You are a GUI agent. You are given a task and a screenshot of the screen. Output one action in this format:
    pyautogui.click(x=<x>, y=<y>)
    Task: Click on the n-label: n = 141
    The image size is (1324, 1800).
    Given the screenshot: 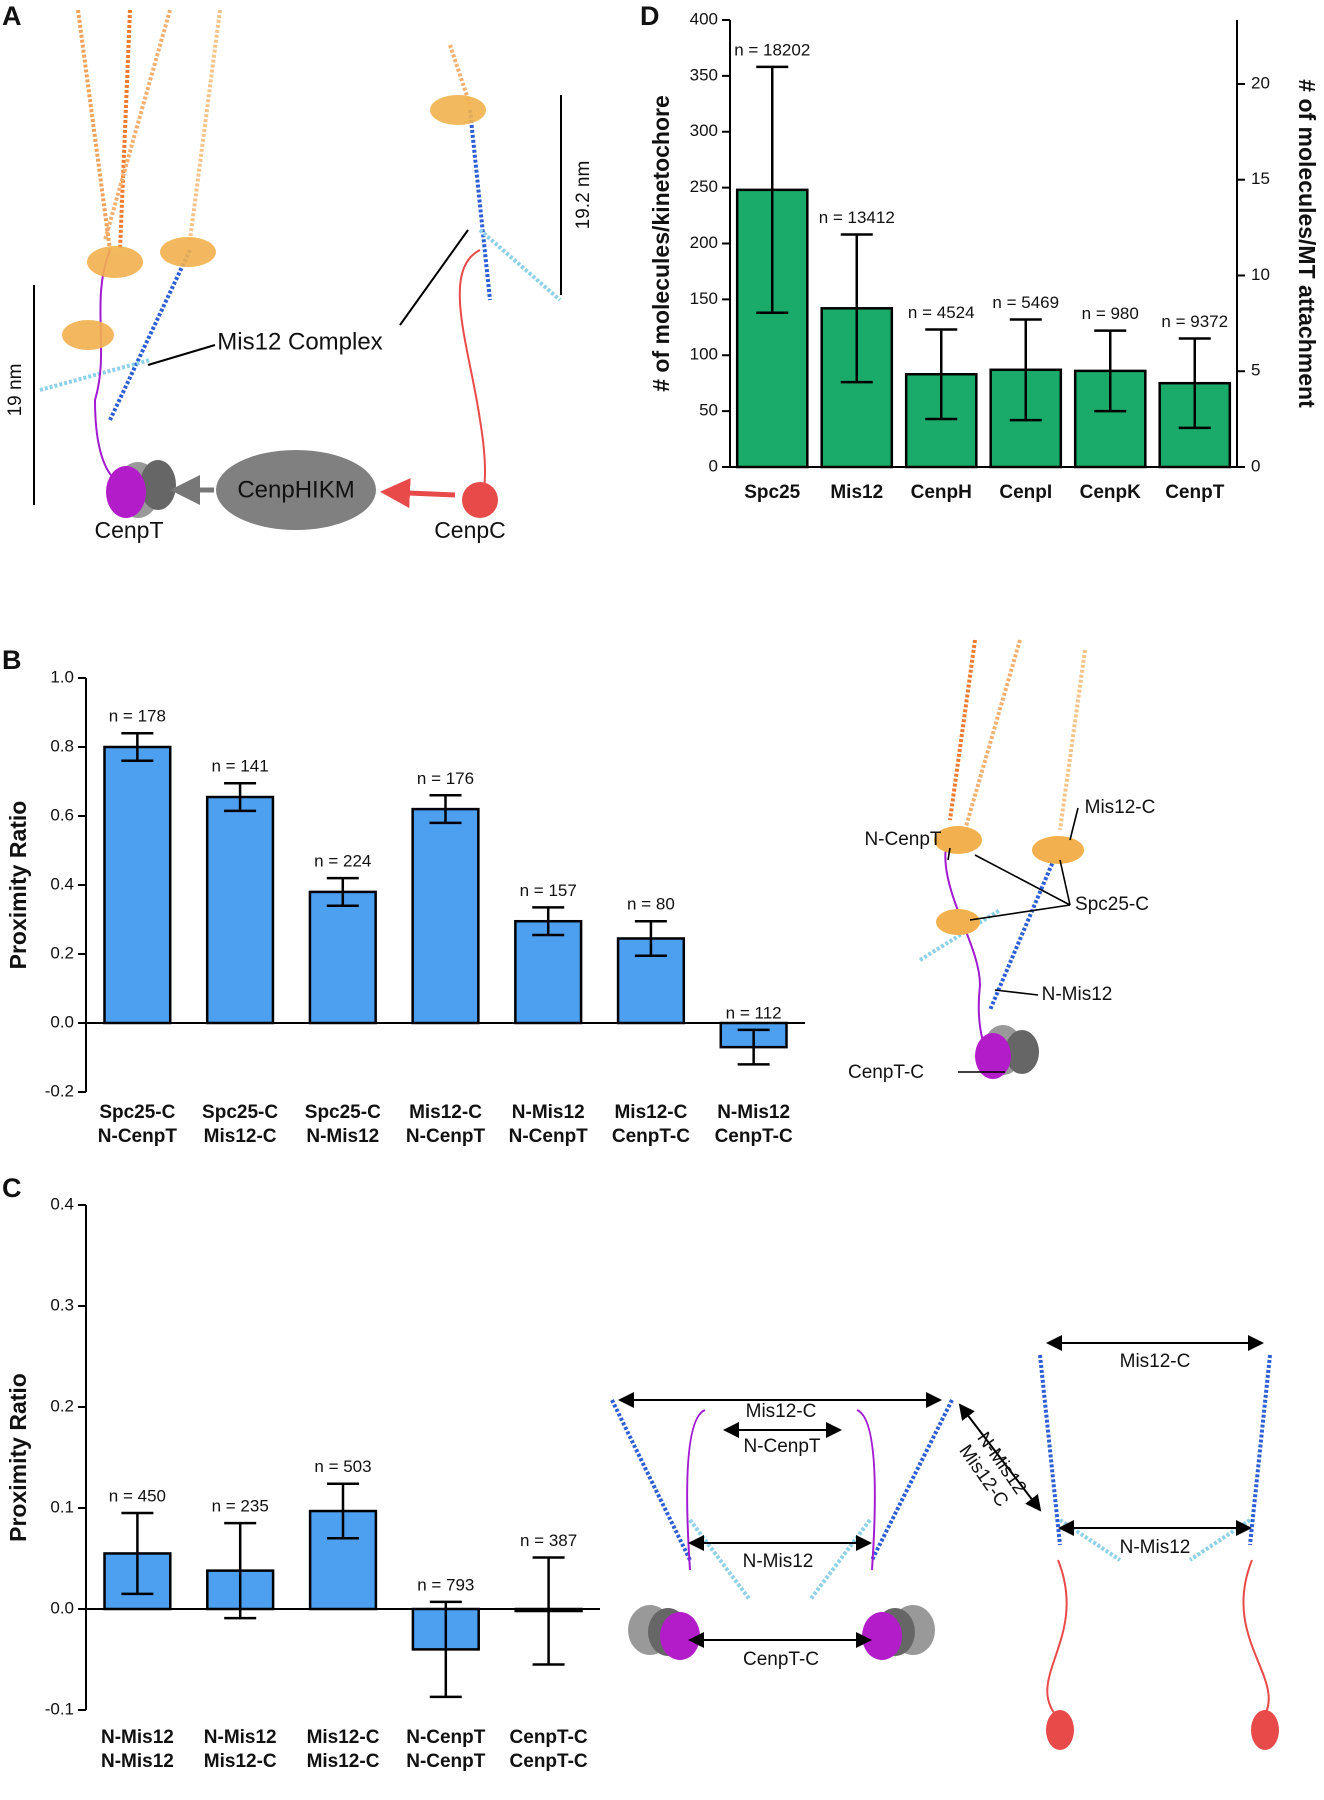 What is the action you would take?
    pyautogui.click(x=239, y=766)
    